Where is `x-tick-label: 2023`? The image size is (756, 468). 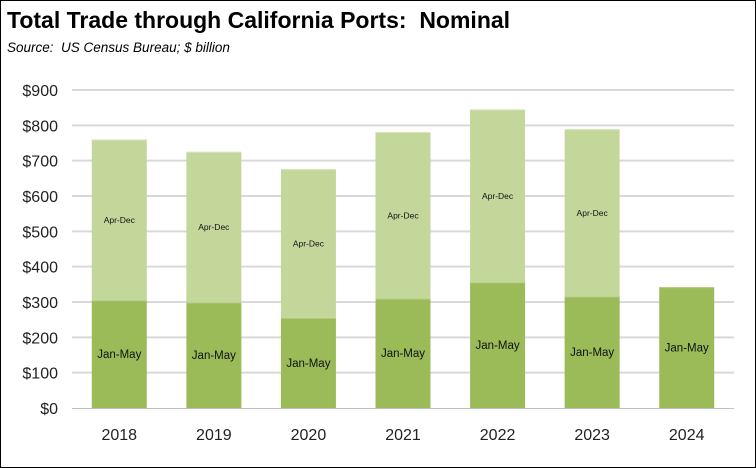
x-tick-label: 2023 is located at coordinates (592, 435).